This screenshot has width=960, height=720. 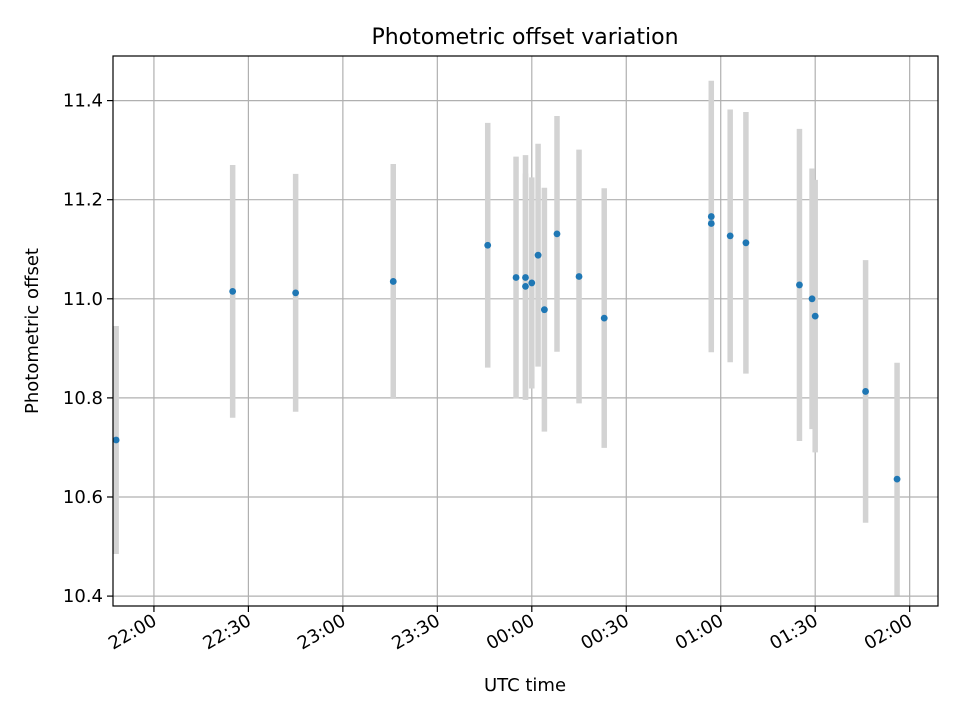 I want to click on y-axis-ticks: 10.4 10.6 10.8 11.0 11.2 11.4, so click(x=88, y=349).